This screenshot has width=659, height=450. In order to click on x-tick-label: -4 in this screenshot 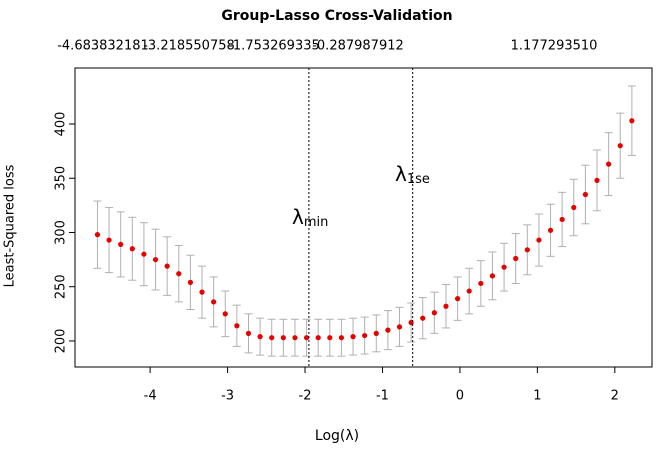, I will do `click(150, 396)`.